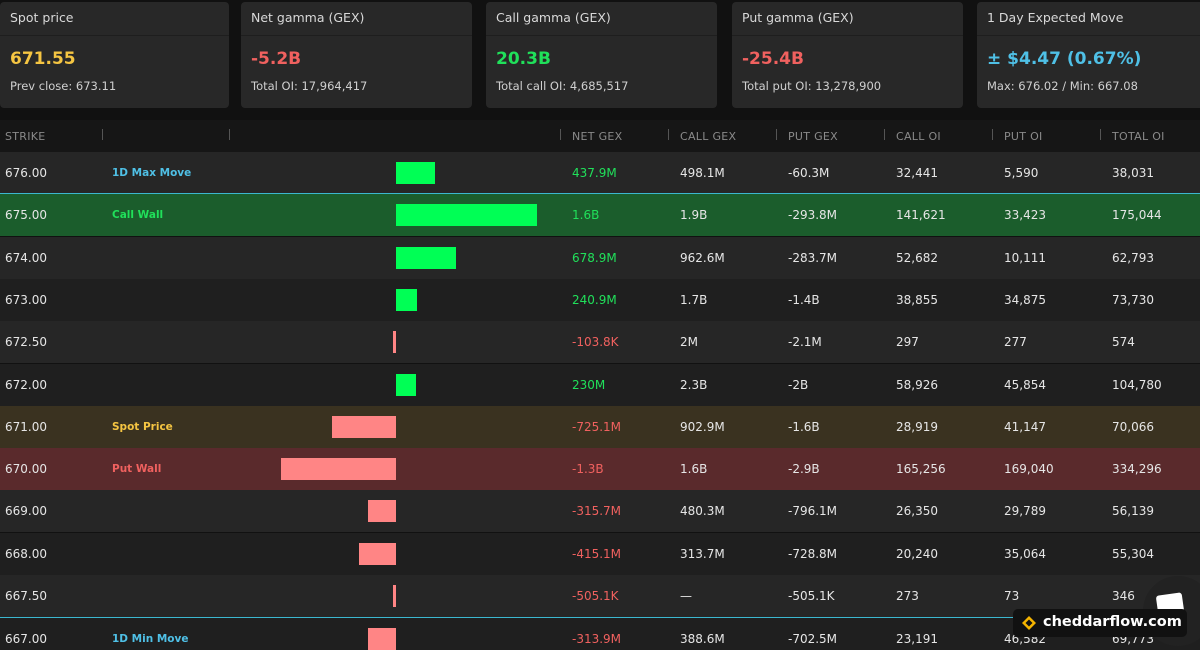  I want to click on put-gex-cell: -2.9B, so click(804, 469).